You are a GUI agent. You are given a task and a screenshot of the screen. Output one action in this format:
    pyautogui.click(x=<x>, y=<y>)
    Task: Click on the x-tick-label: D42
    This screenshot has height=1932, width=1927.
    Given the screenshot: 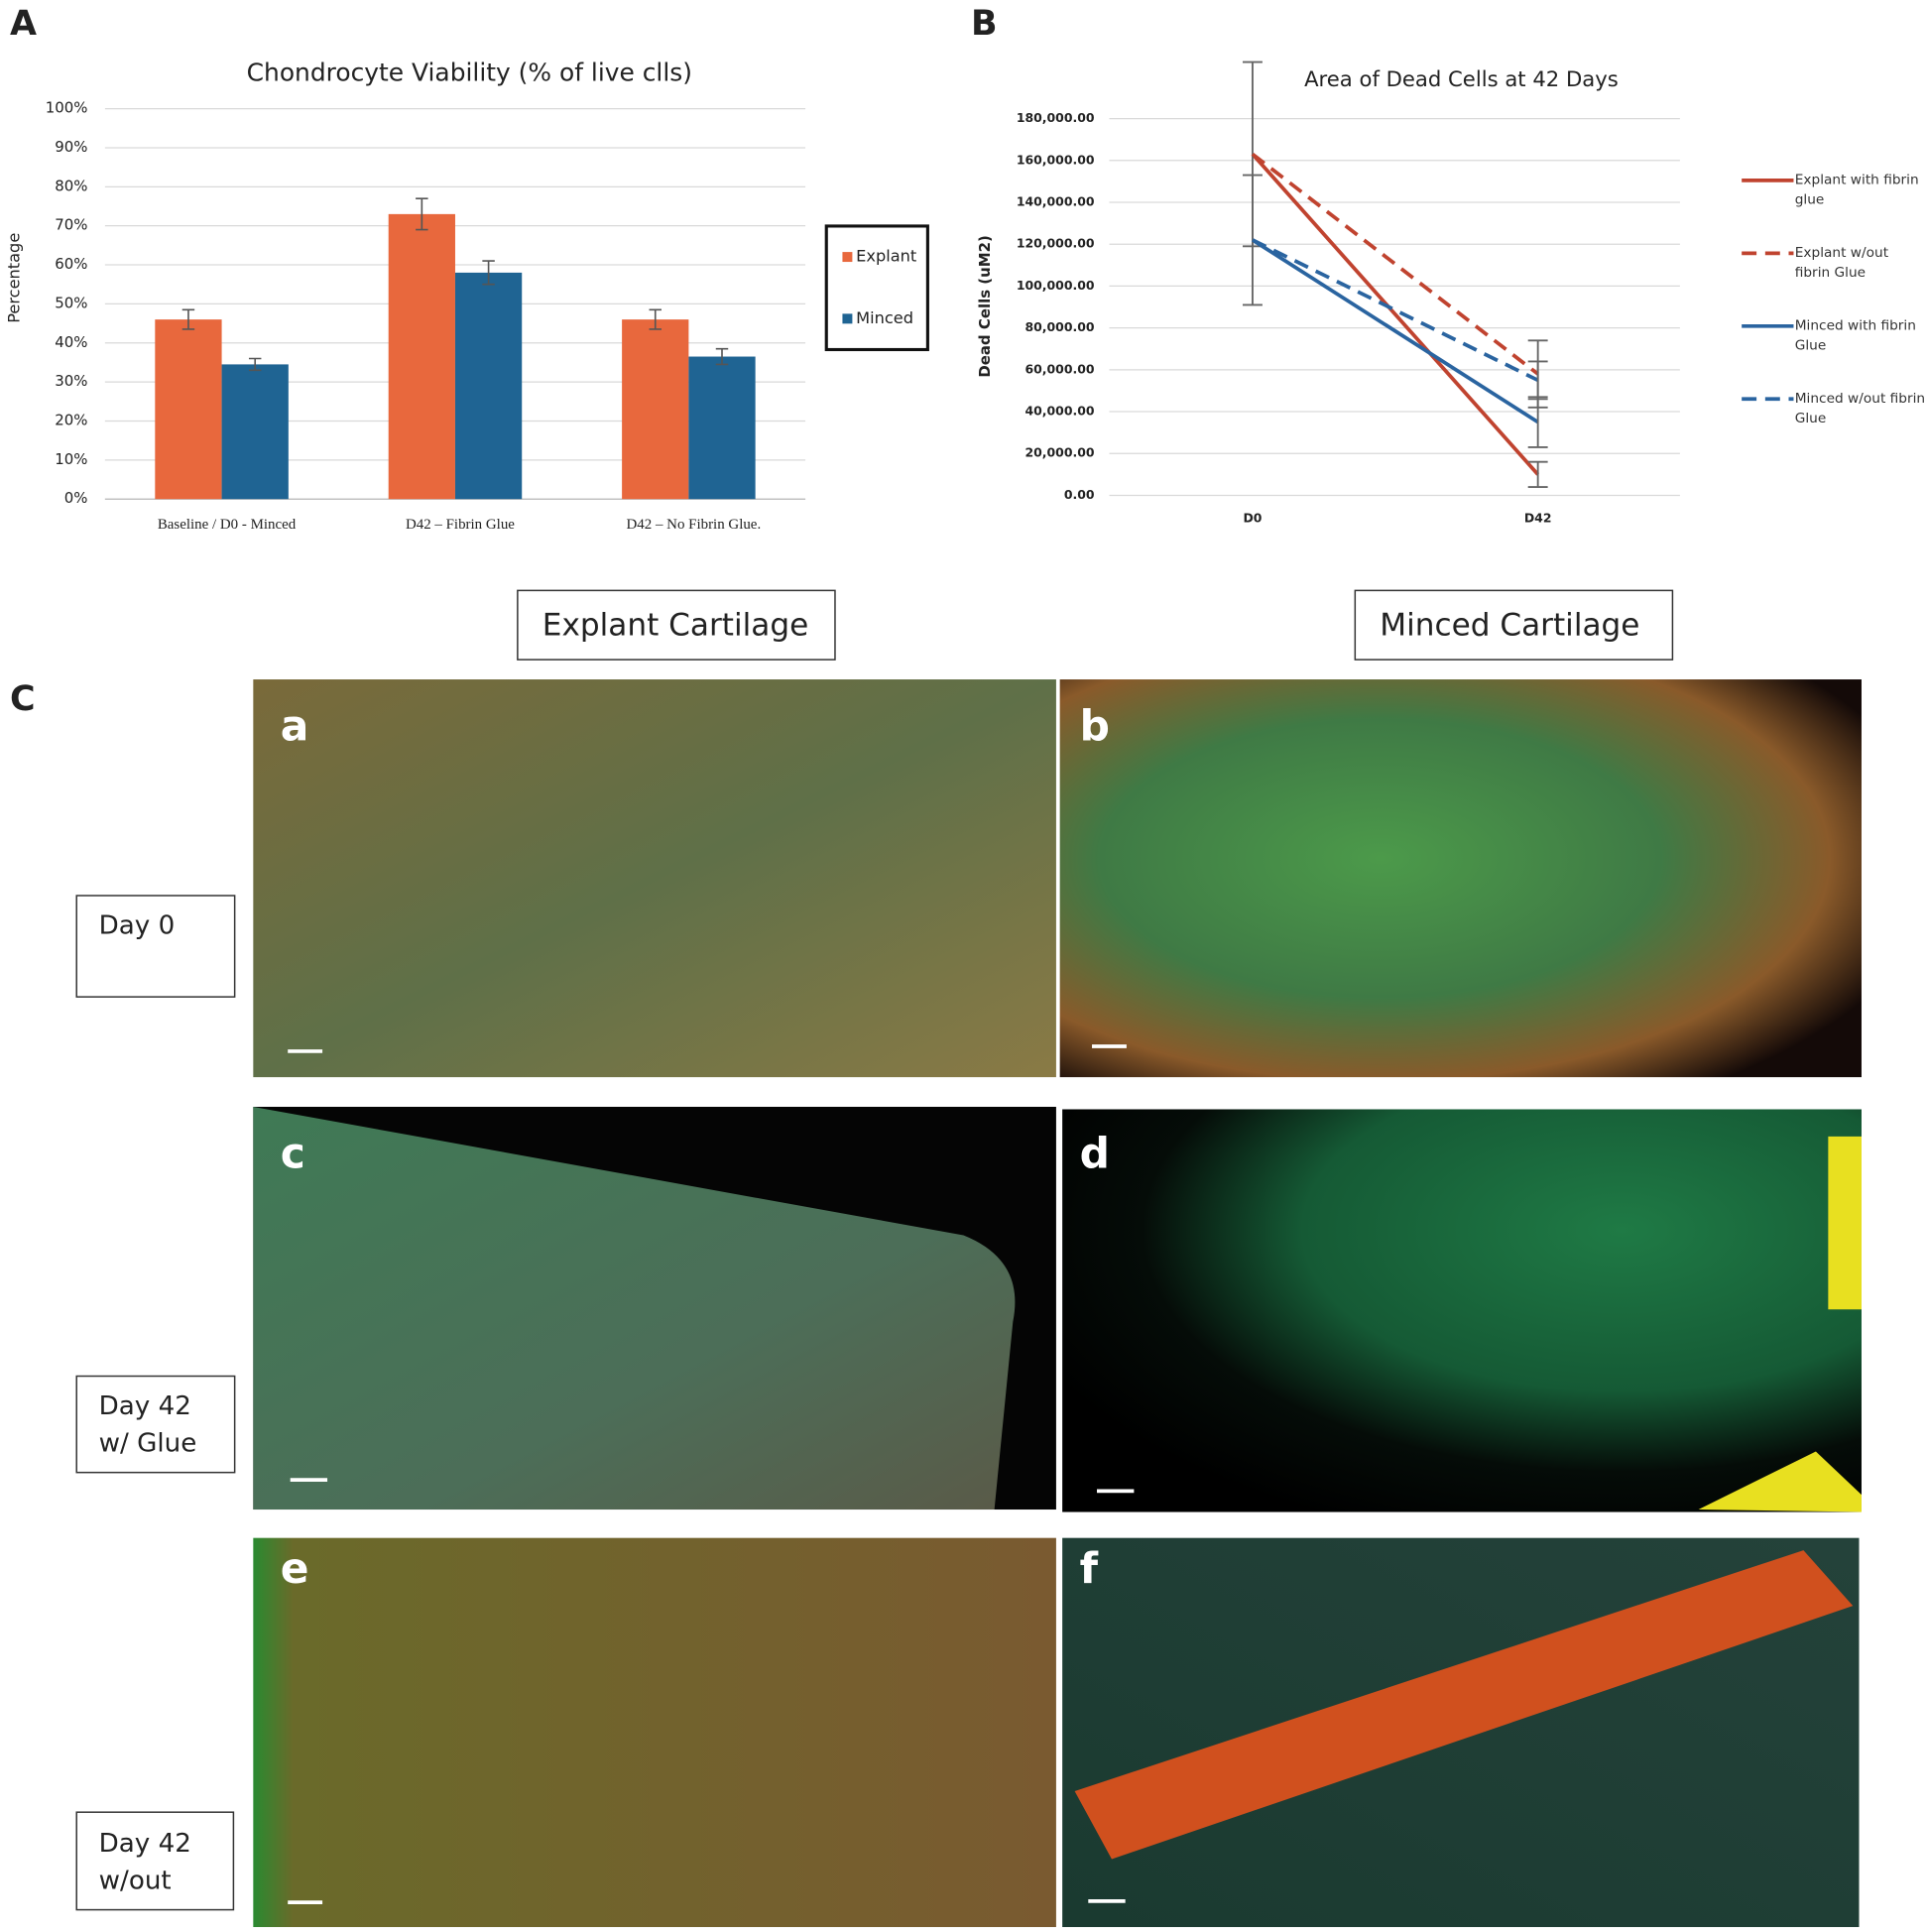 What is the action you would take?
    pyautogui.click(x=1538, y=518)
    